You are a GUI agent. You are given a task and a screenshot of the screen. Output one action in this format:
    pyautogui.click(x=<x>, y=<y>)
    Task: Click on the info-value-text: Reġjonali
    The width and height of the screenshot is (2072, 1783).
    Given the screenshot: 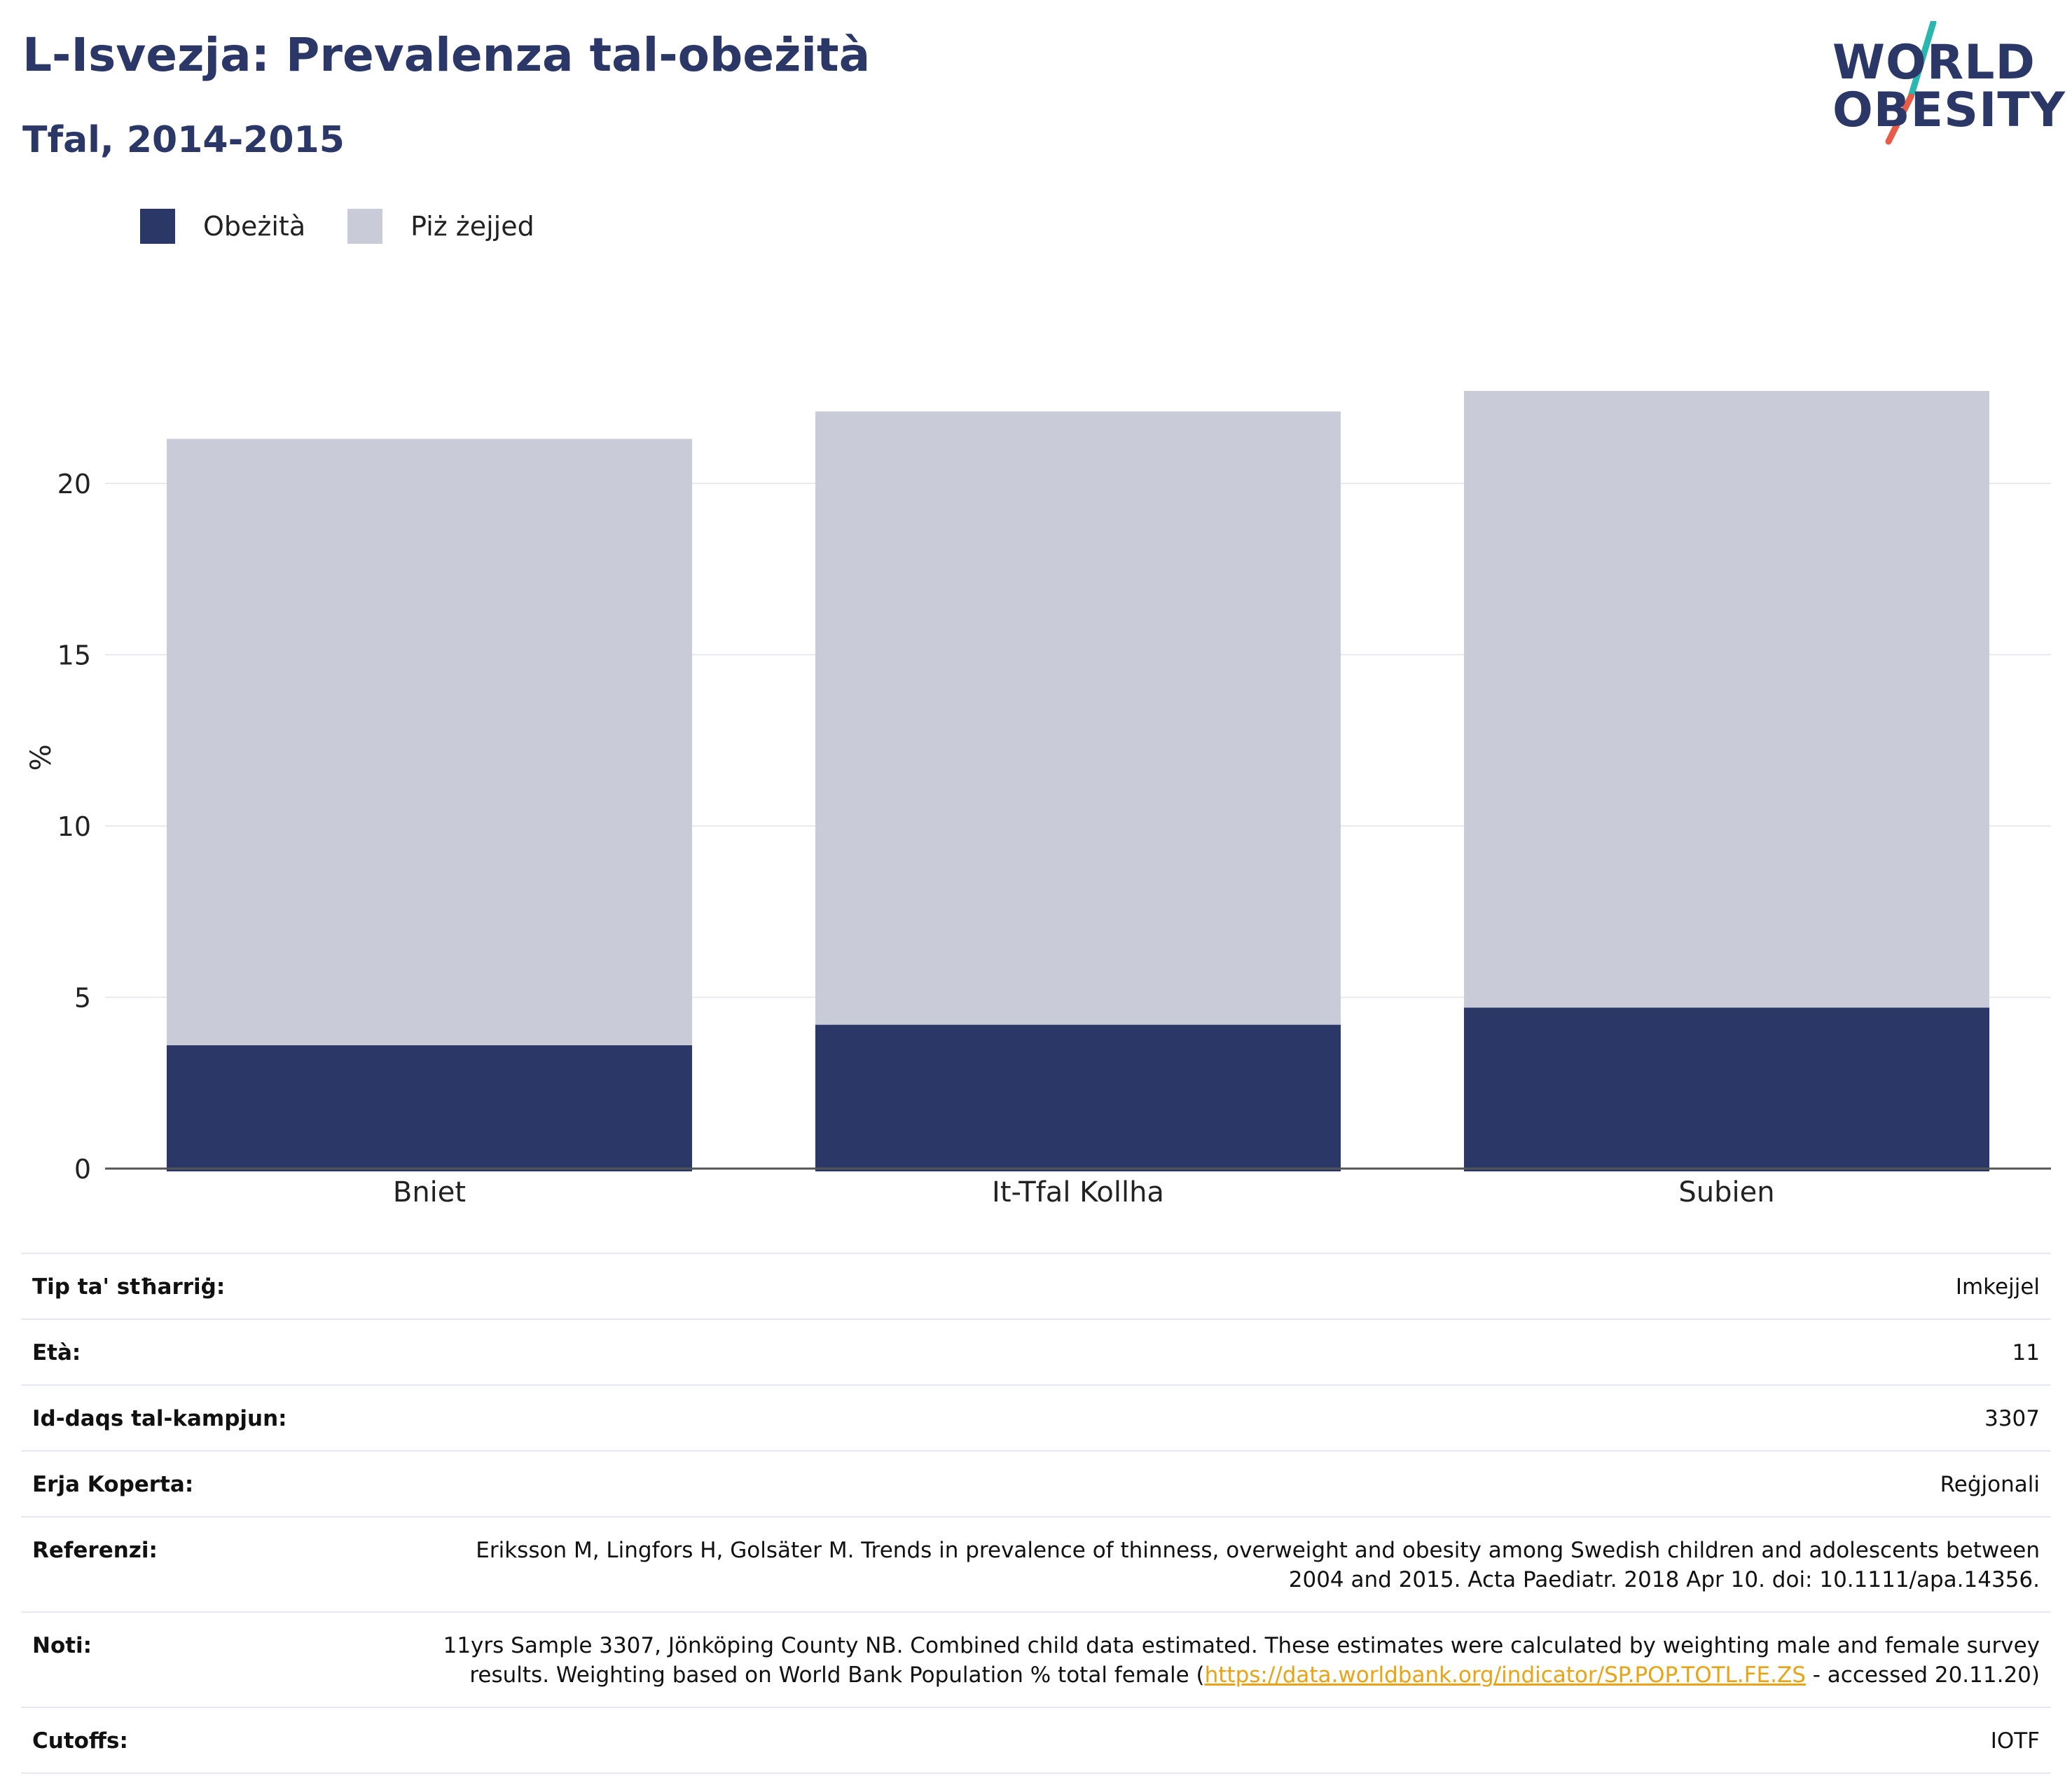 What is the action you would take?
    pyautogui.click(x=1990, y=1484)
    